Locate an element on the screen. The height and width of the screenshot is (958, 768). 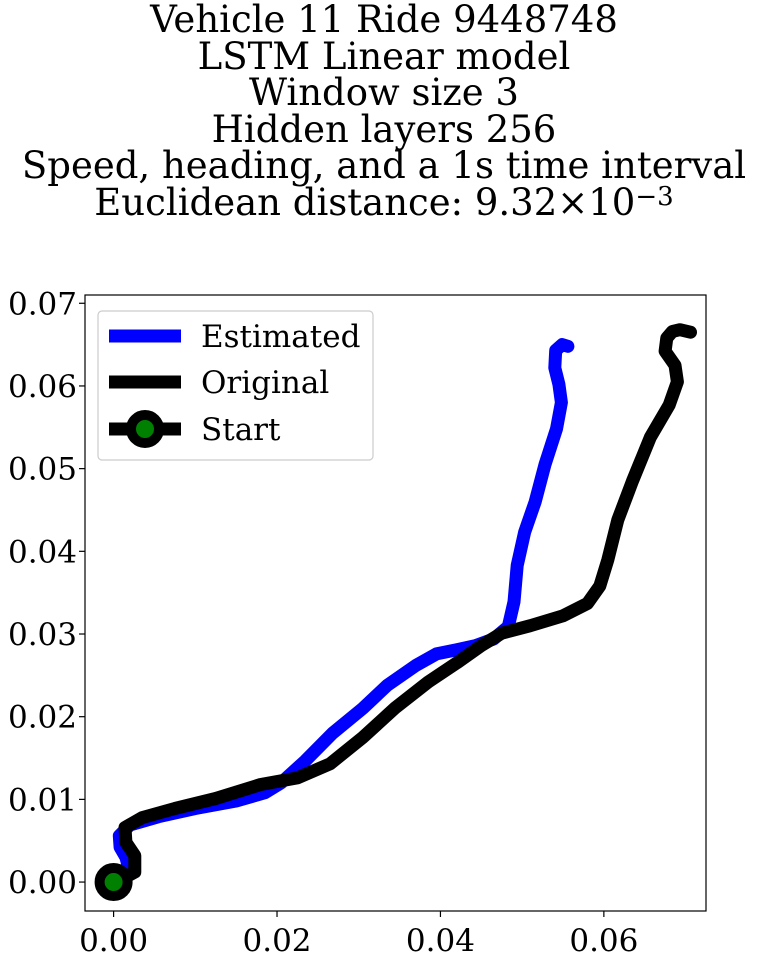
legend-start-marker is located at coordinates (145, 429).